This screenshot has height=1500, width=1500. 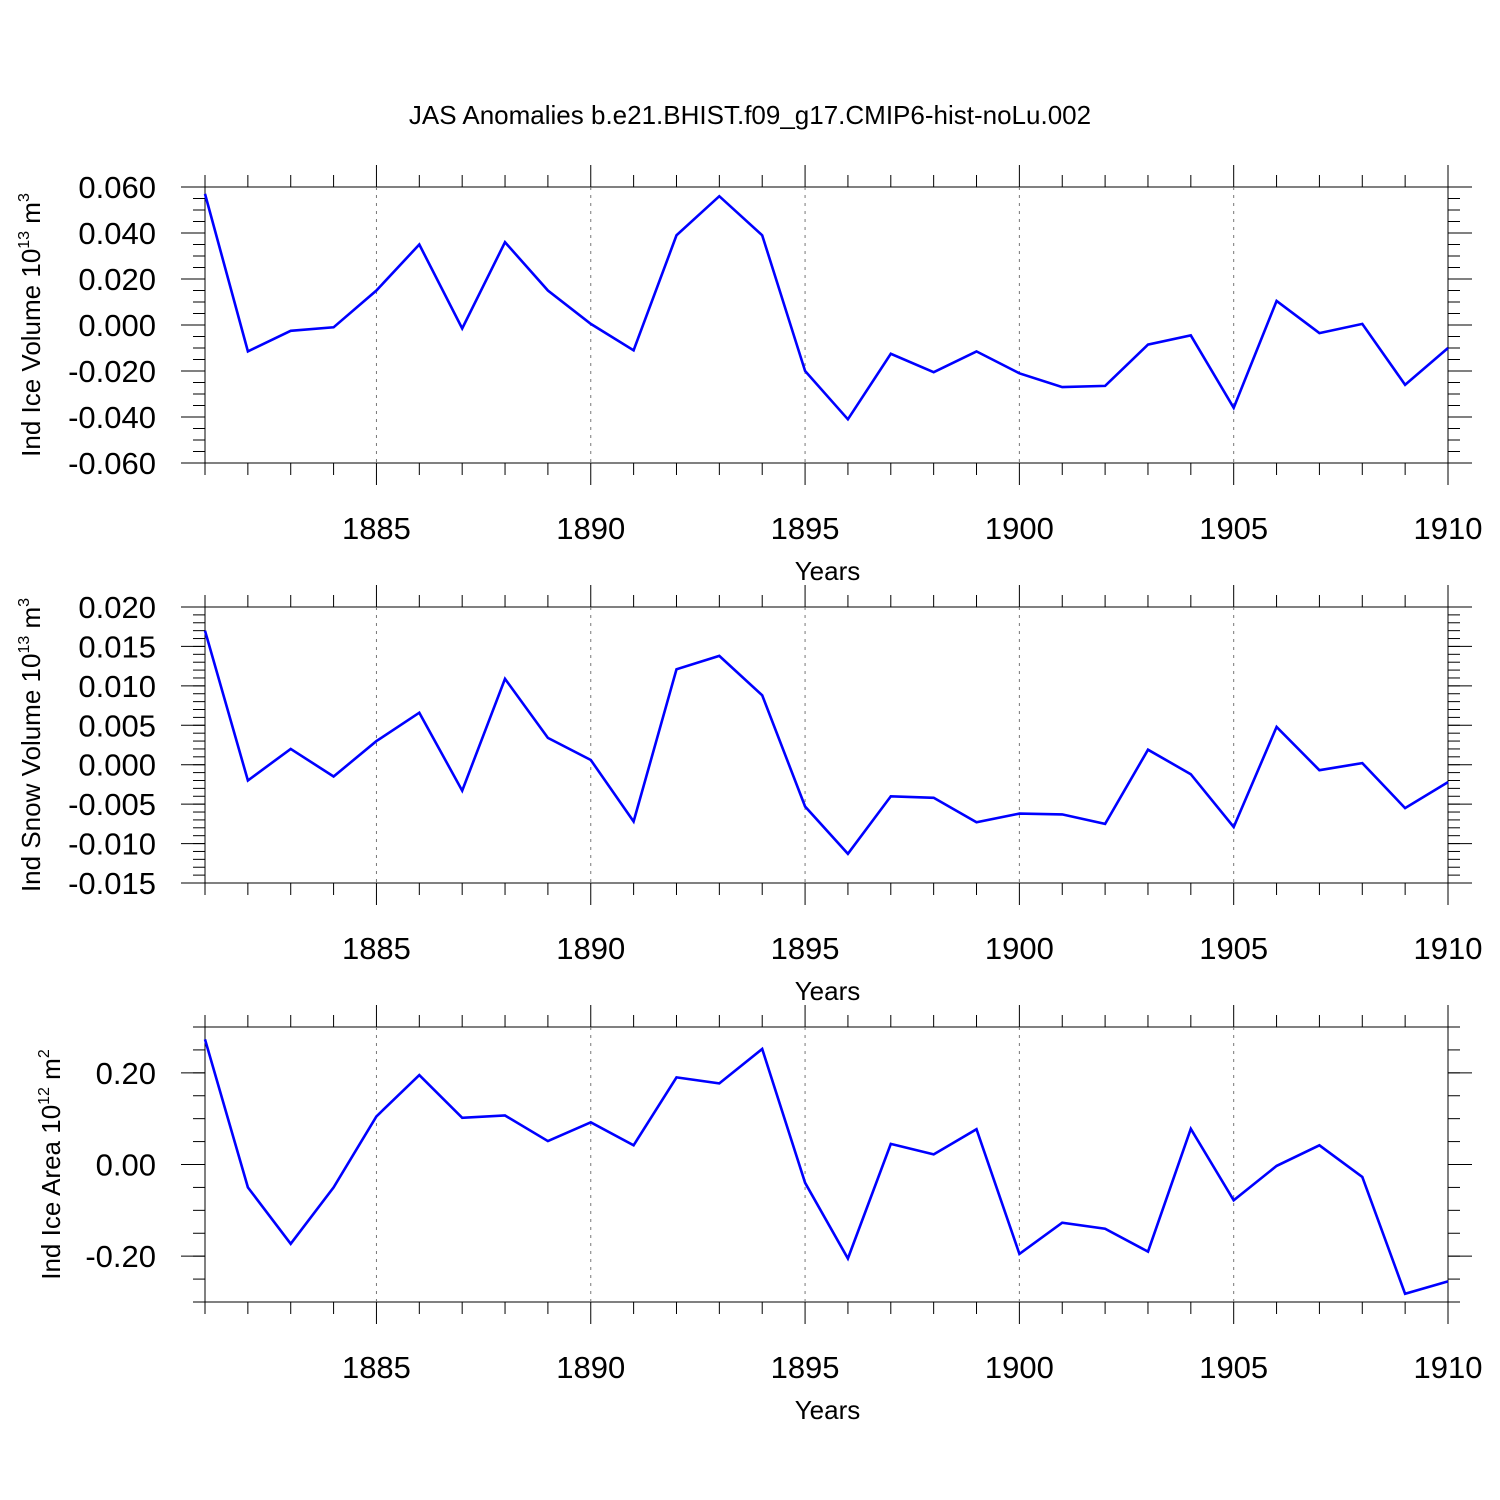 What do you see at coordinates (112, 371) in the screenshot?
I see `y-tick-label: -0.020` at bounding box center [112, 371].